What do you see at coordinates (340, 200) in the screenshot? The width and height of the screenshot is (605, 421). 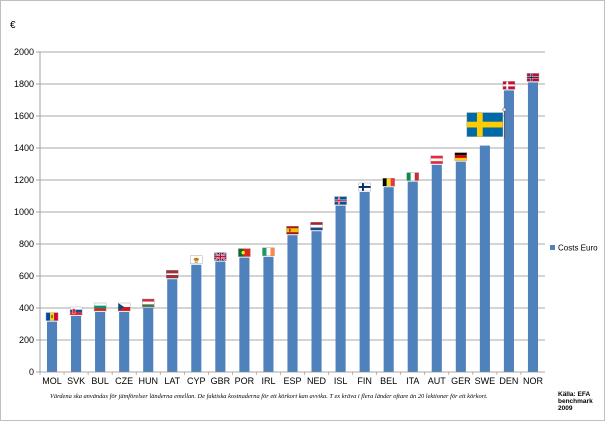 I see `iceland-flag-icon` at bounding box center [340, 200].